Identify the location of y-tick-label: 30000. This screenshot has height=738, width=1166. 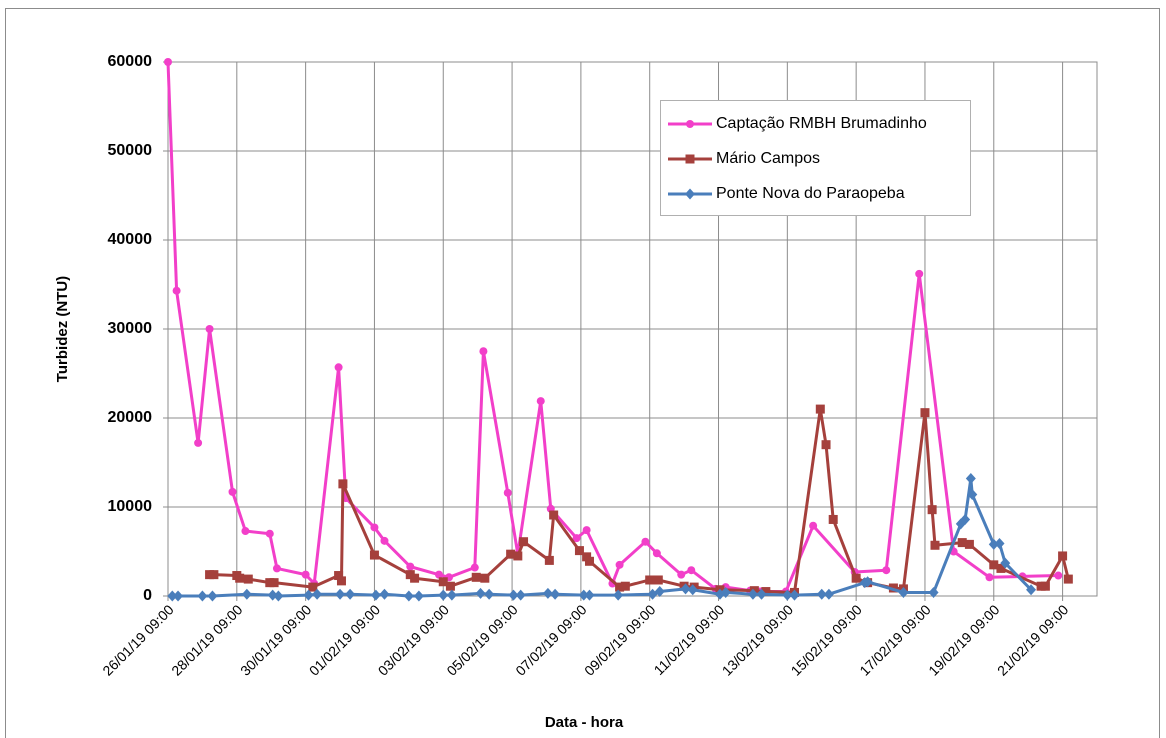
(130, 328).